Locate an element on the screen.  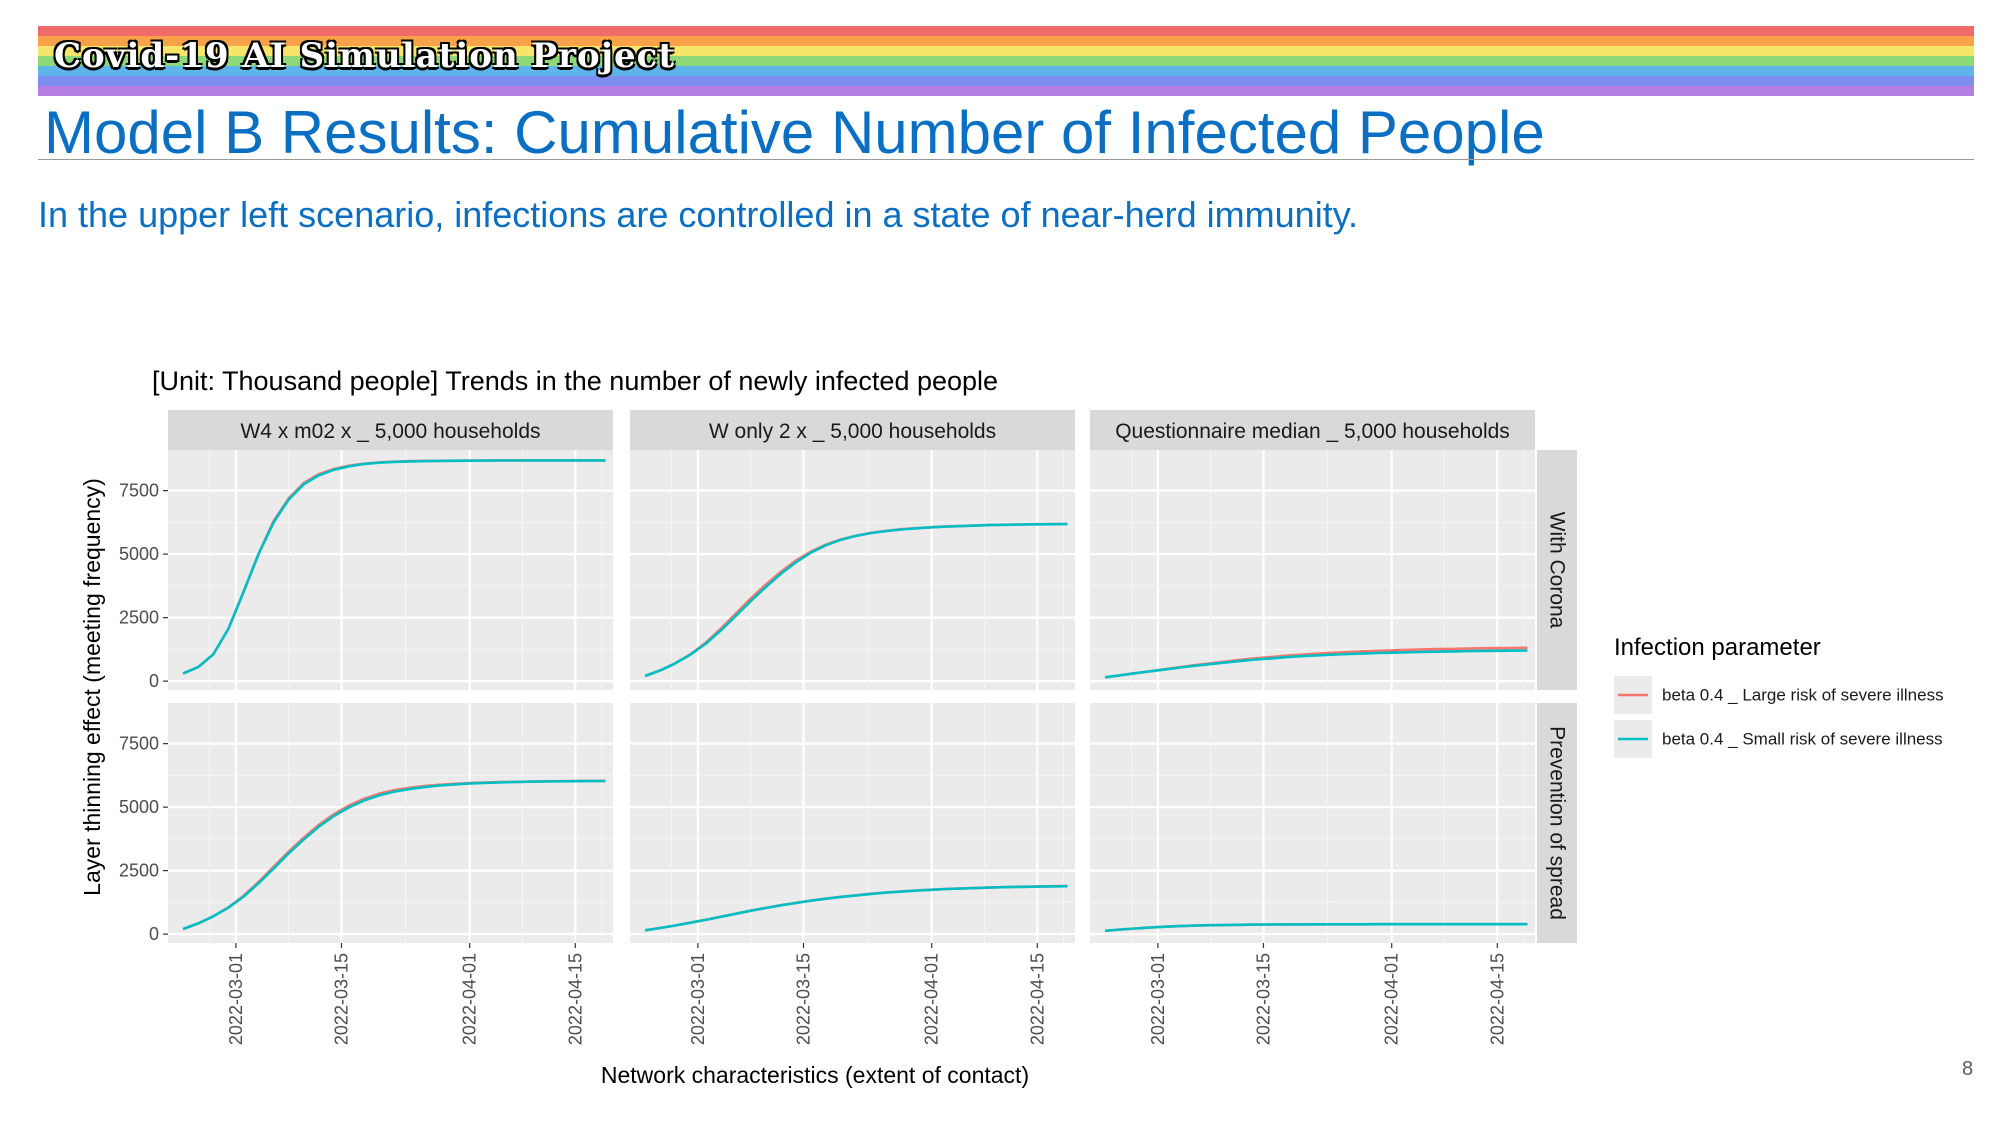
facet-column-label: W4 x m02 x _ 5,000 households is located at coordinates (390, 431).